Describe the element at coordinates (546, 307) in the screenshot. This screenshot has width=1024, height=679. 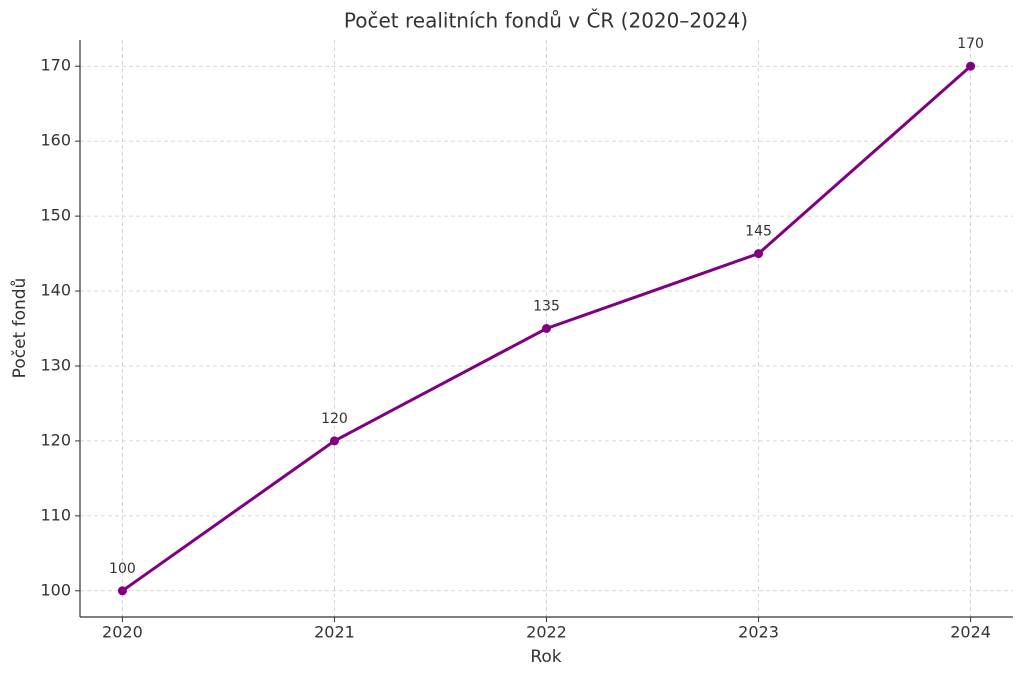
I see `data-label: 135` at that location.